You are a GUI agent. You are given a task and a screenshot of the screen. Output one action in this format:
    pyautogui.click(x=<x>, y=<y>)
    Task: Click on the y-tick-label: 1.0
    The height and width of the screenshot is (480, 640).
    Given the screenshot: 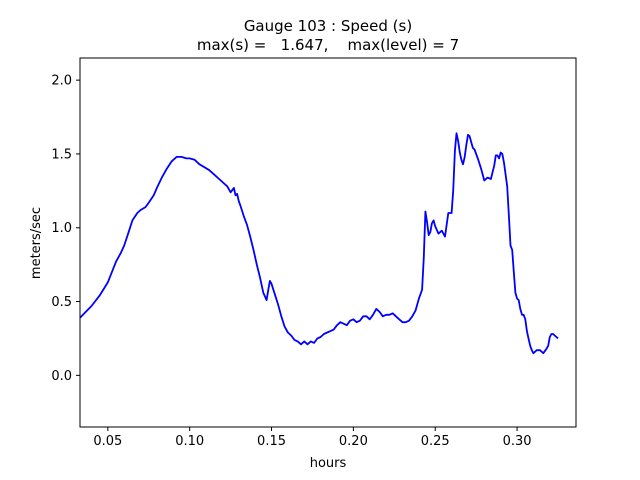 What is the action you would take?
    pyautogui.click(x=61, y=228)
    